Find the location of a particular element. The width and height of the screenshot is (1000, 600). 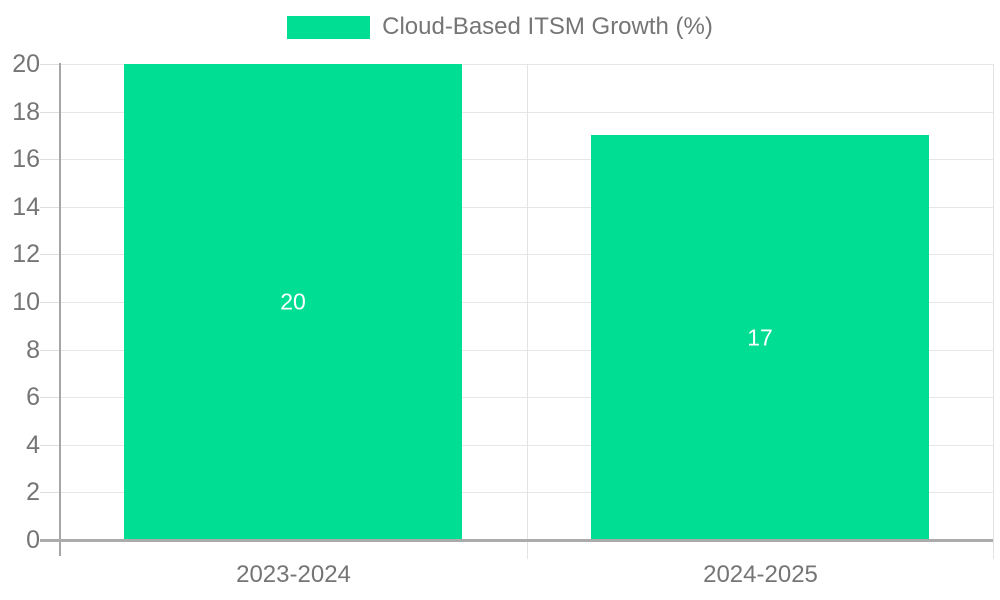

y-tick-label: 4 is located at coordinates (33, 445).